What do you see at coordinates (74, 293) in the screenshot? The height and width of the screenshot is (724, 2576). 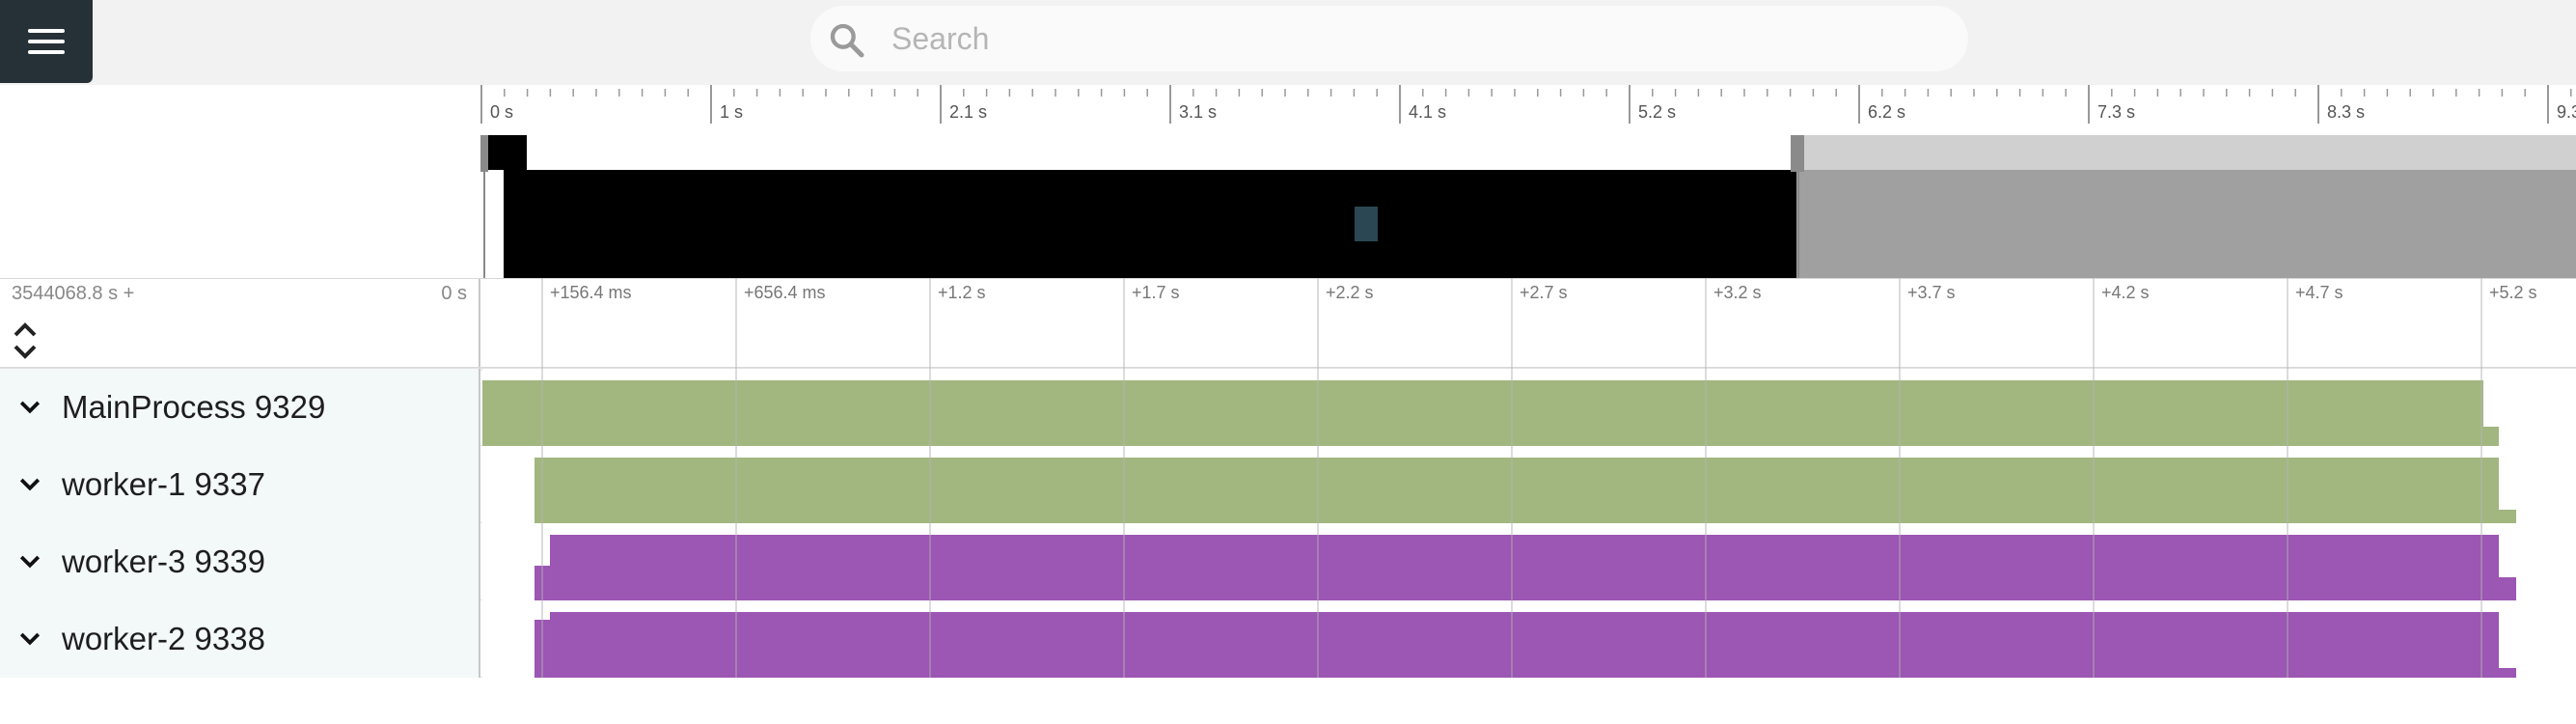 I see `time-offset-label: 3544068.8 s +` at bounding box center [74, 293].